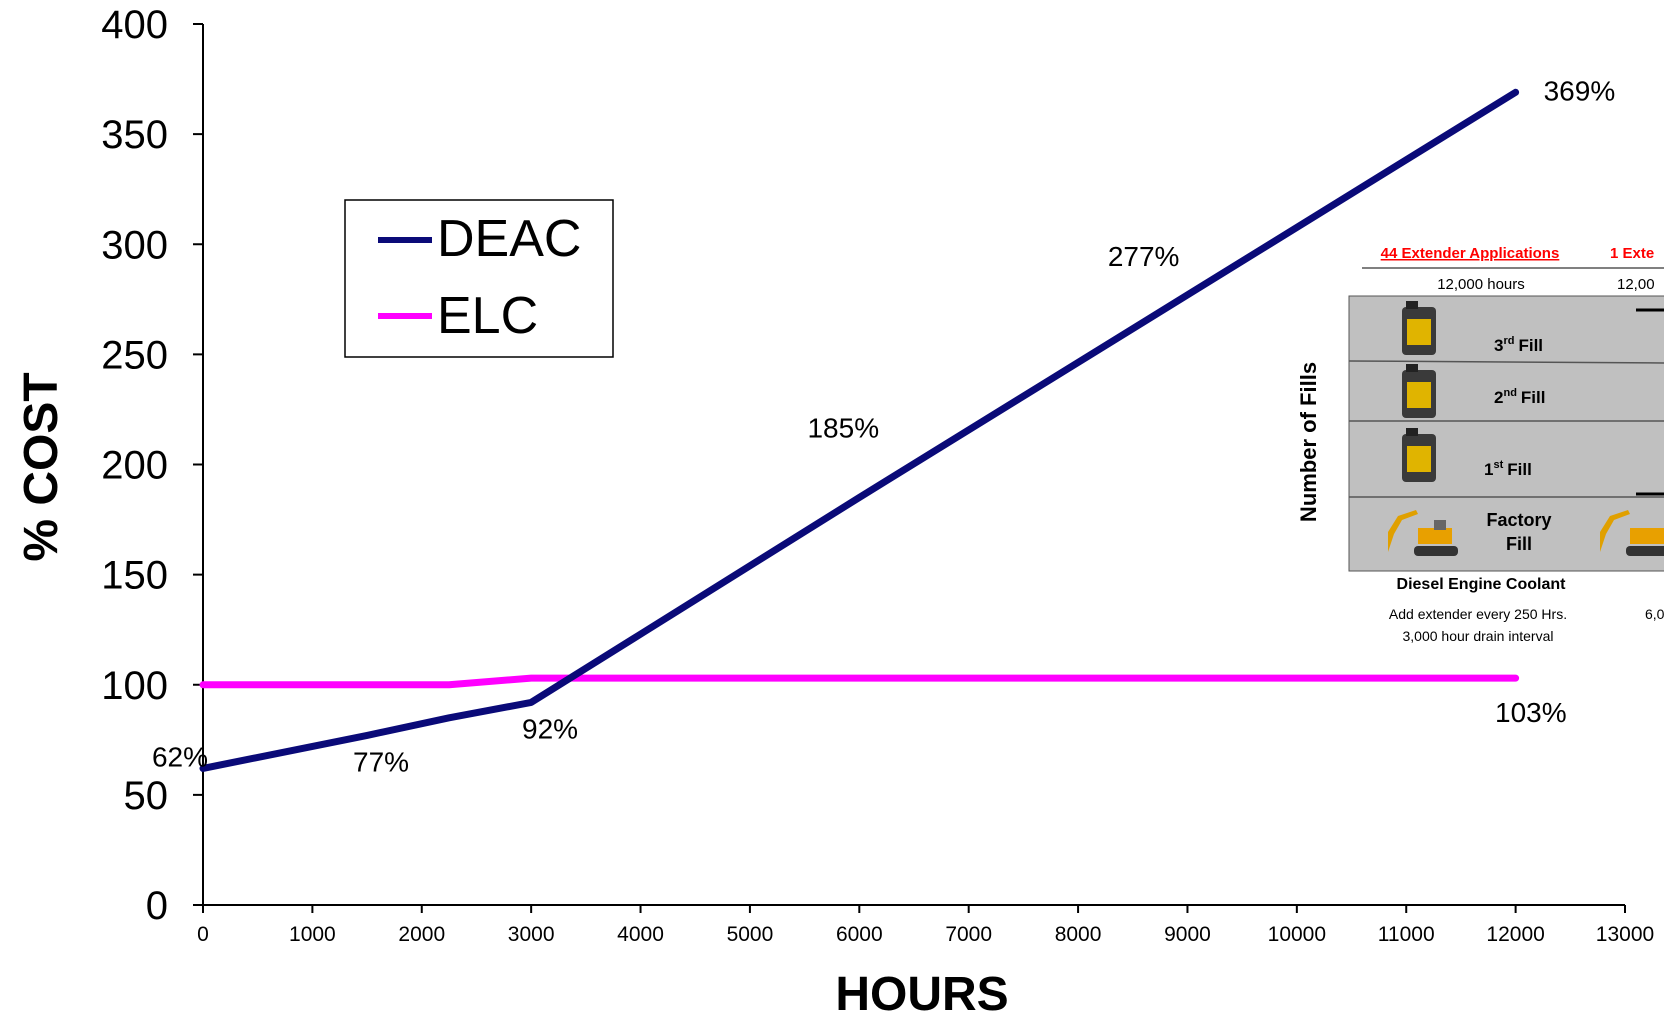 The width and height of the screenshot is (1664, 1014). I want to click on inset-footer-line: 3,000 hour drain interval, so click(1478, 636).